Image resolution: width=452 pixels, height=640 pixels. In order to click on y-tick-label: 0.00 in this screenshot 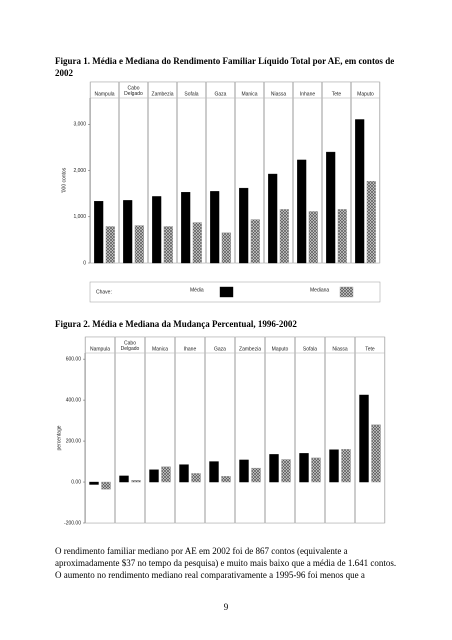, I will do `click(76, 482)`.